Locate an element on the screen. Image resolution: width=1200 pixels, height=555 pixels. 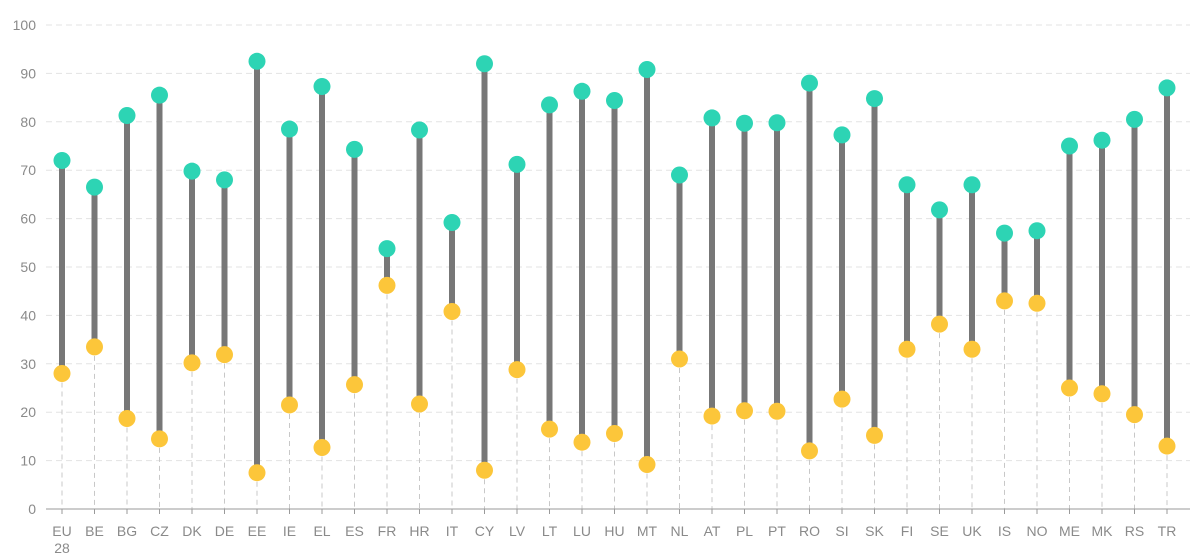
y-tick-label: 30 is located at coordinates (28, 364).